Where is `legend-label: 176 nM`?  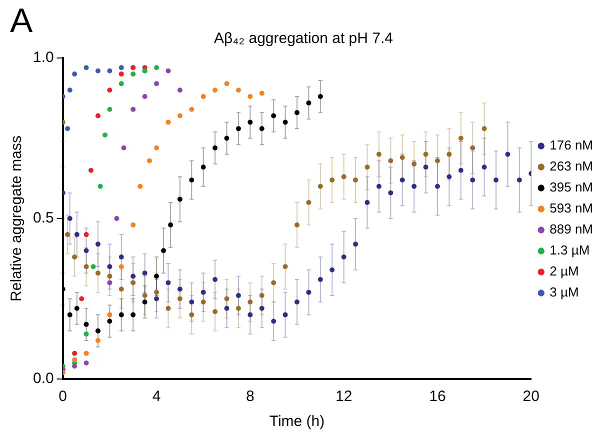
legend-label: 176 nM is located at coordinates (572, 145).